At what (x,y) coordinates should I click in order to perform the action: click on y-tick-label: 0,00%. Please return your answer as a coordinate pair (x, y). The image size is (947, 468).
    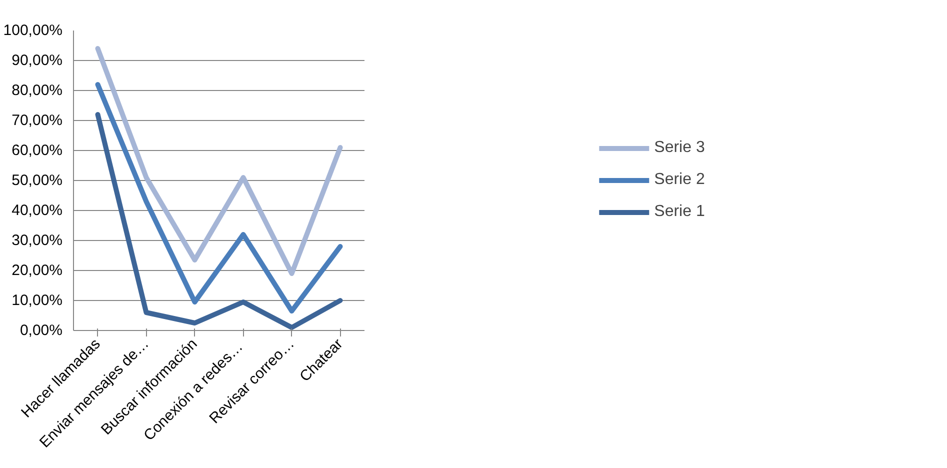
    Looking at the image, I should click on (41, 330).